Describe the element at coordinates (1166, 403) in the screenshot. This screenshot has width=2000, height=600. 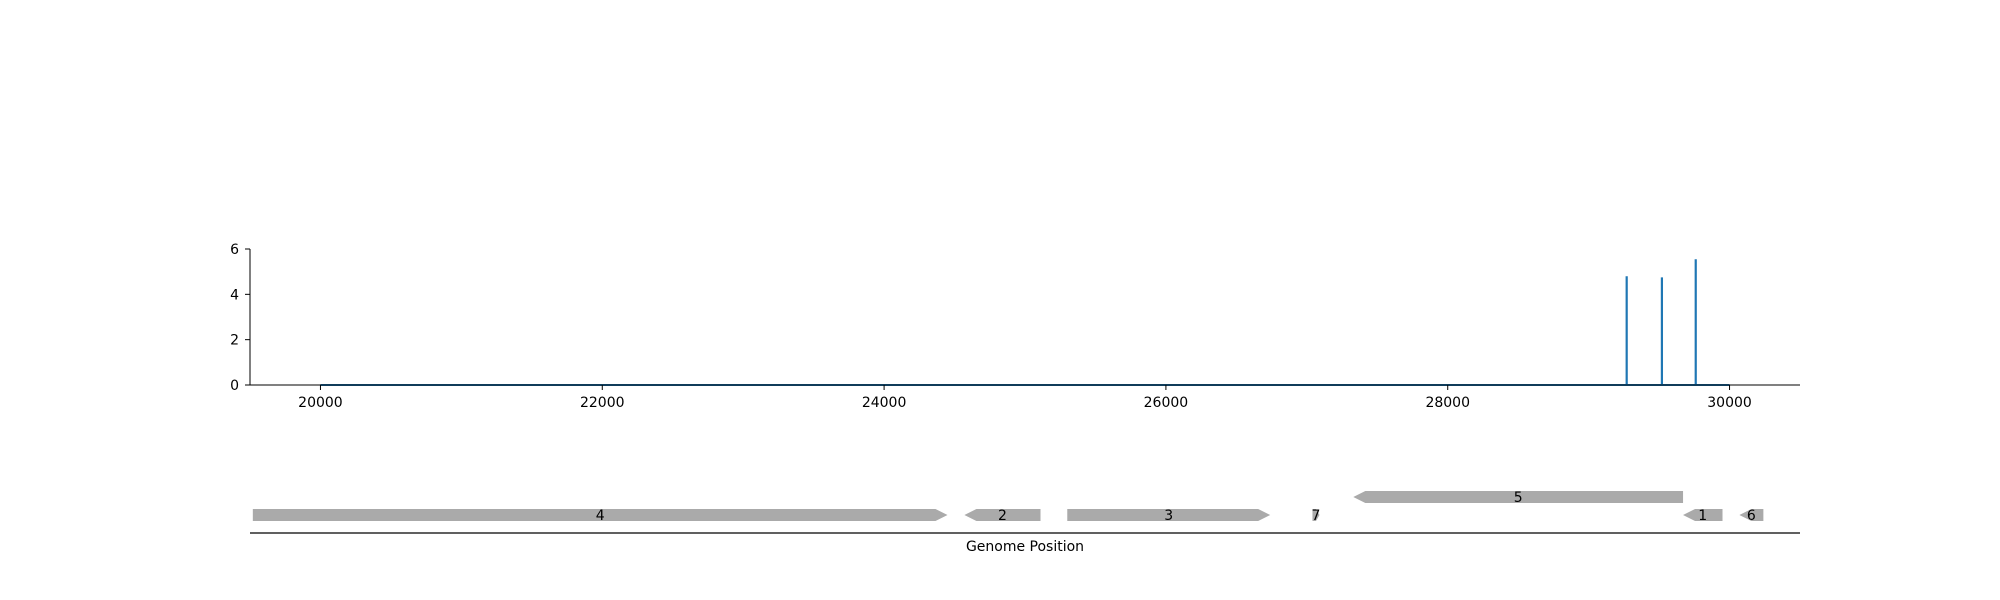
I see `x-tick-label: 26000` at that location.